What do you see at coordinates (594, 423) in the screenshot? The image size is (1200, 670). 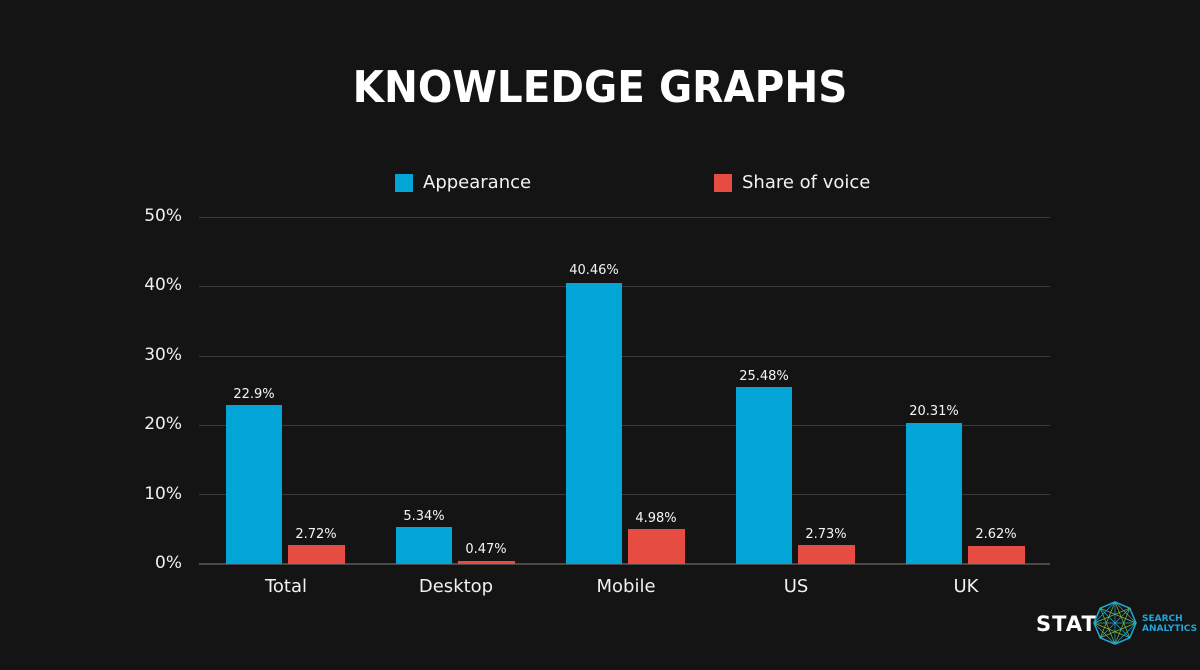 I see `bar-mobile-appearance` at bounding box center [594, 423].